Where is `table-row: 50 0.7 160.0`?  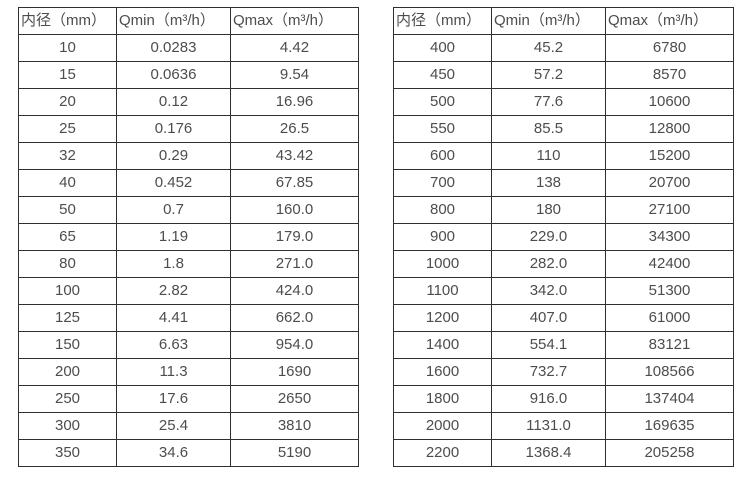 table-row: 50 0.7 160.0 is located at coordinates (188, 210).